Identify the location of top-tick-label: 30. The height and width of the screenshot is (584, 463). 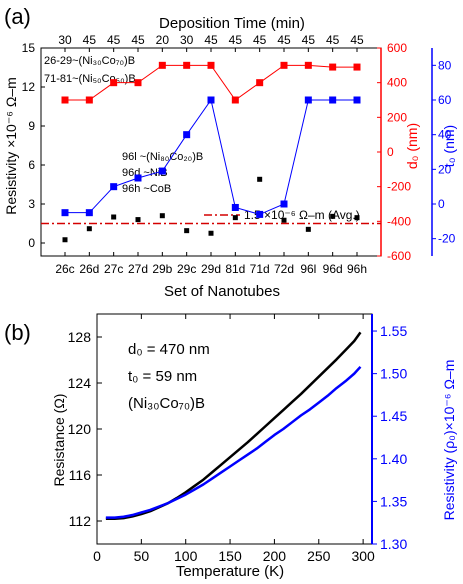
(187, 40).